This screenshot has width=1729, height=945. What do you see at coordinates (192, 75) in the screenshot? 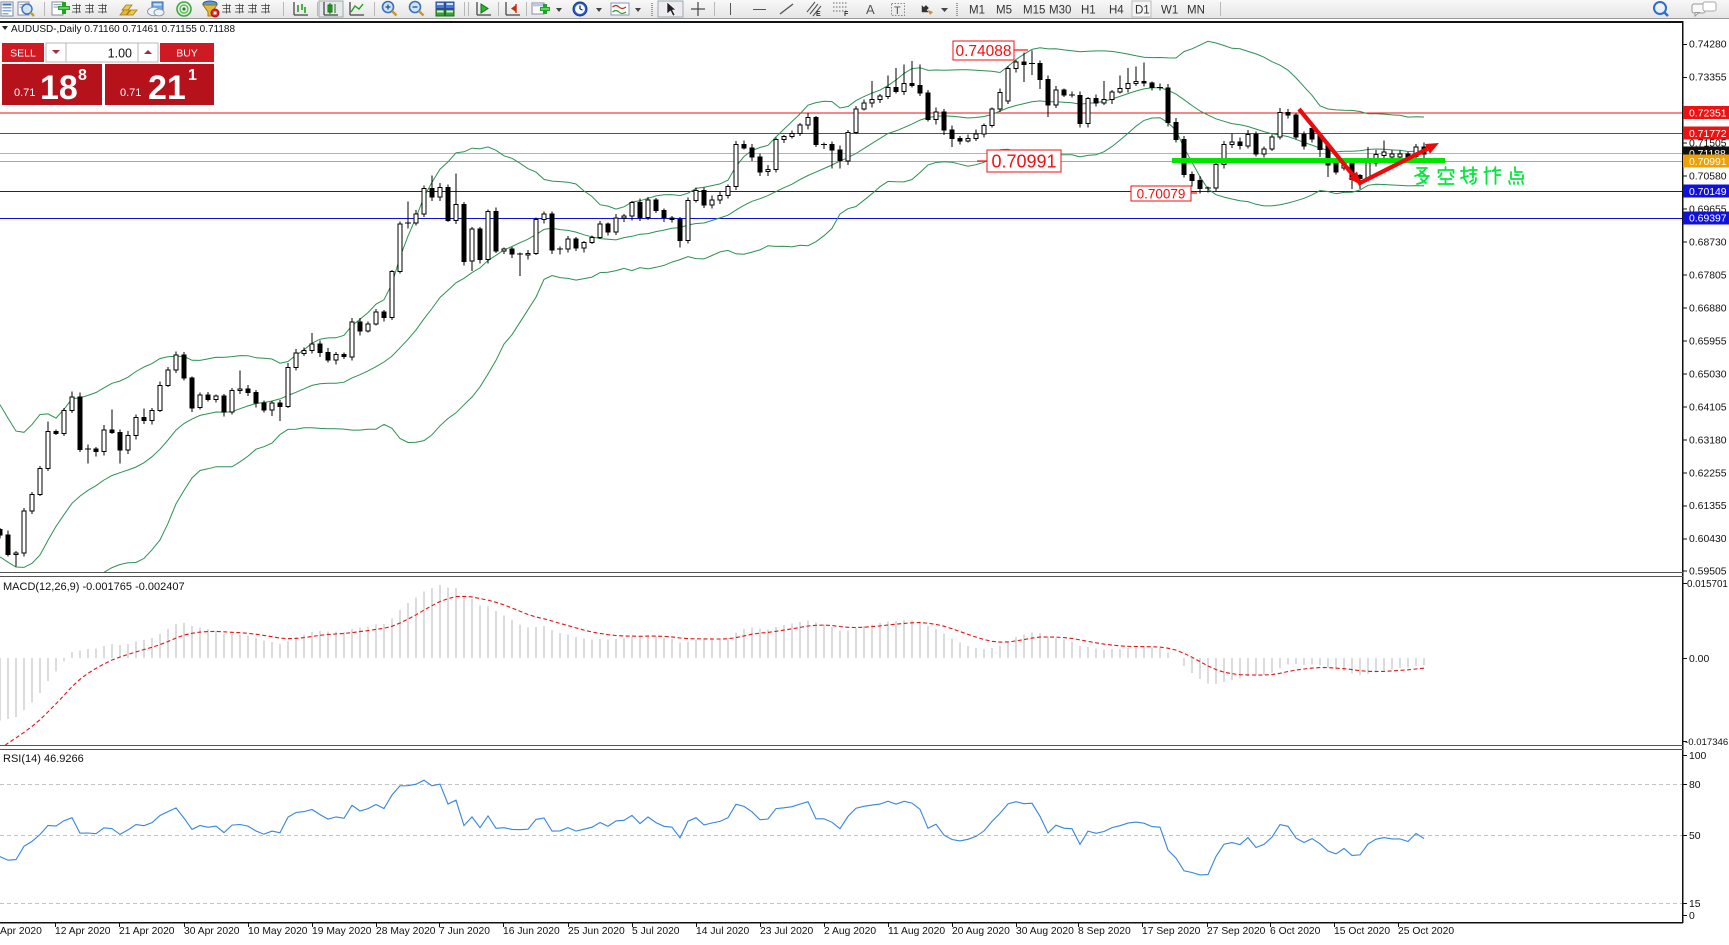
I see `svg-text: 1` at bounding box center [192, 75].